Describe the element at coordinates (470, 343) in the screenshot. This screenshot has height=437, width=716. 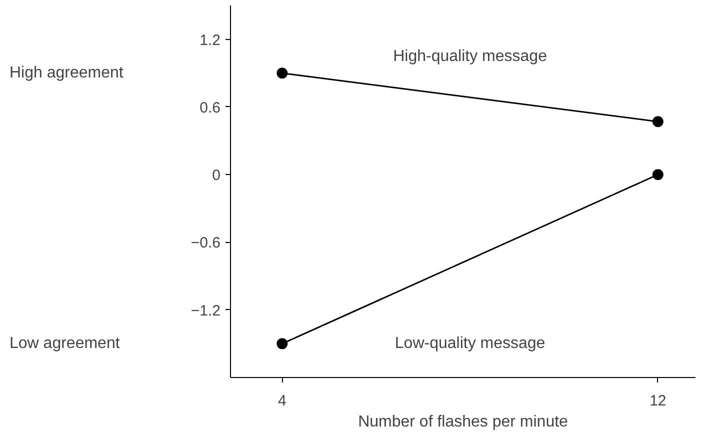
I see `text: Low-quality message` at that location.